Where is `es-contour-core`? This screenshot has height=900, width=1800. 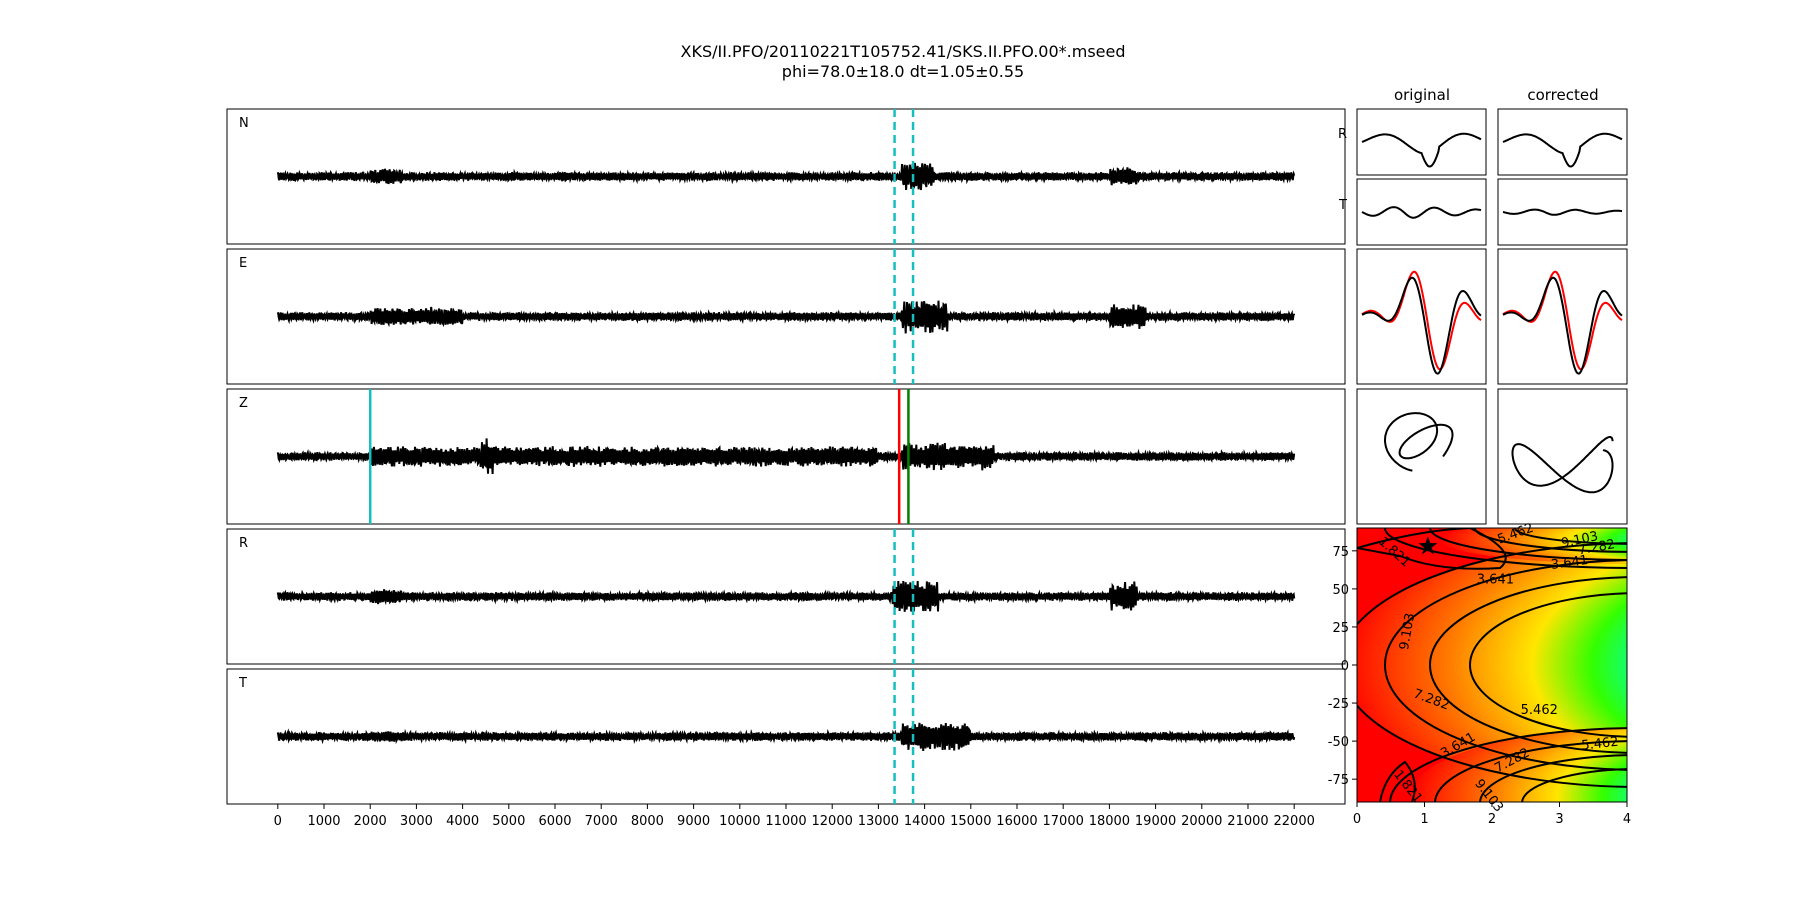 es-contour-core is located at coordinates (1548, 665).